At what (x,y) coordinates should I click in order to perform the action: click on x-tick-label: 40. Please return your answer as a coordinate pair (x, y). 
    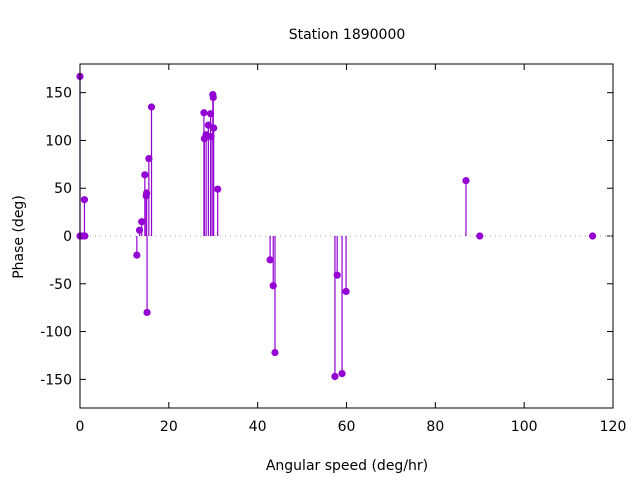
    Looking at the image, I should click on (258, 427).